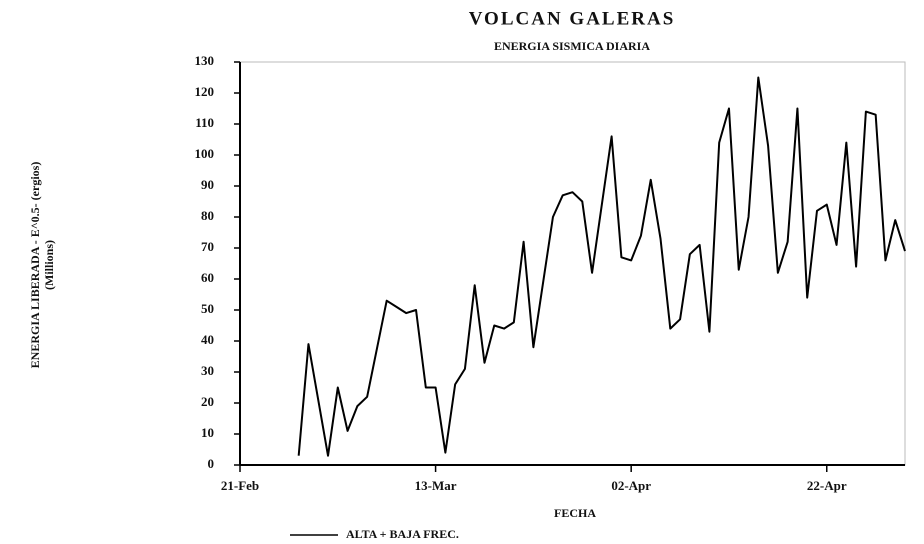 The width and height of the screenshot is (924, 544). What do you see at coordinates (575, 513) in the screenshot?
I see `x-axis-label: FECHA` at bounding box center [575, 513].